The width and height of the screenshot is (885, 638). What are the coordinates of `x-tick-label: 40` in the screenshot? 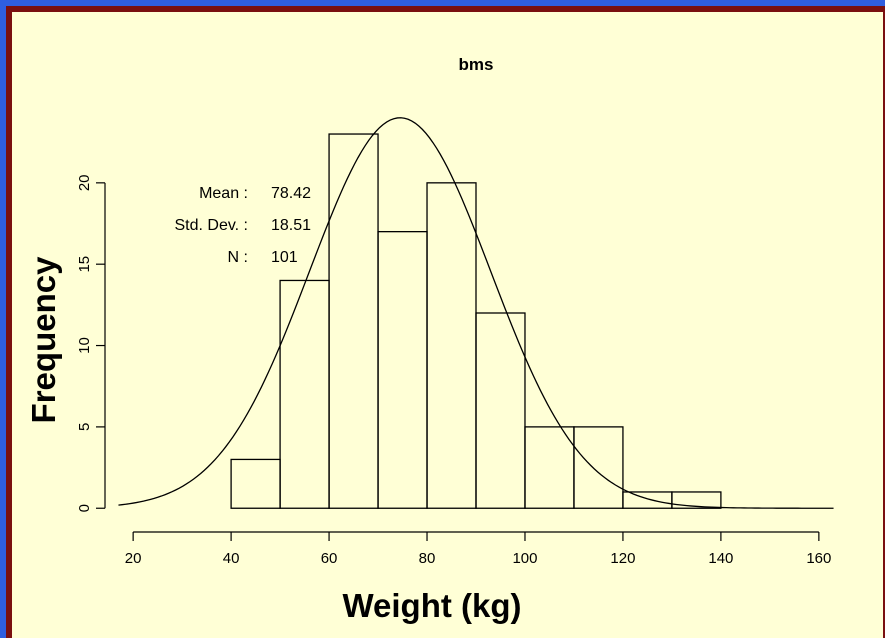 It's located at (231, 558).